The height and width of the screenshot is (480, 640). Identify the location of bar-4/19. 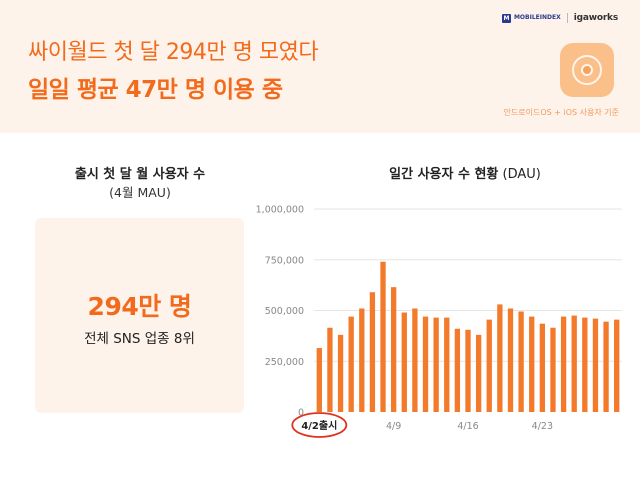
(500, 358).